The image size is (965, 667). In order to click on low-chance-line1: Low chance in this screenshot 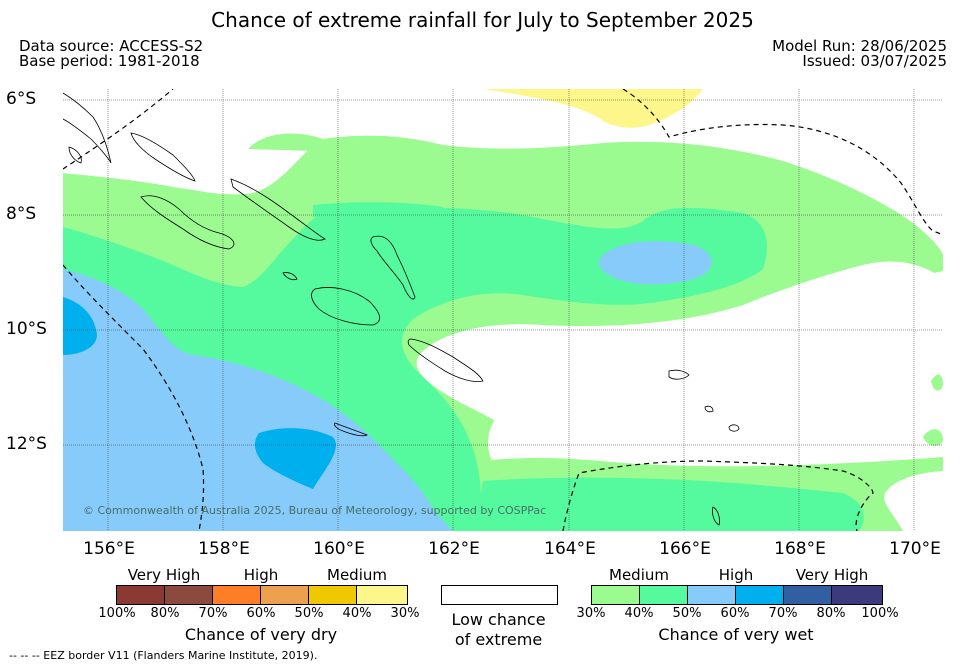, I will do `click(498, 619)`.